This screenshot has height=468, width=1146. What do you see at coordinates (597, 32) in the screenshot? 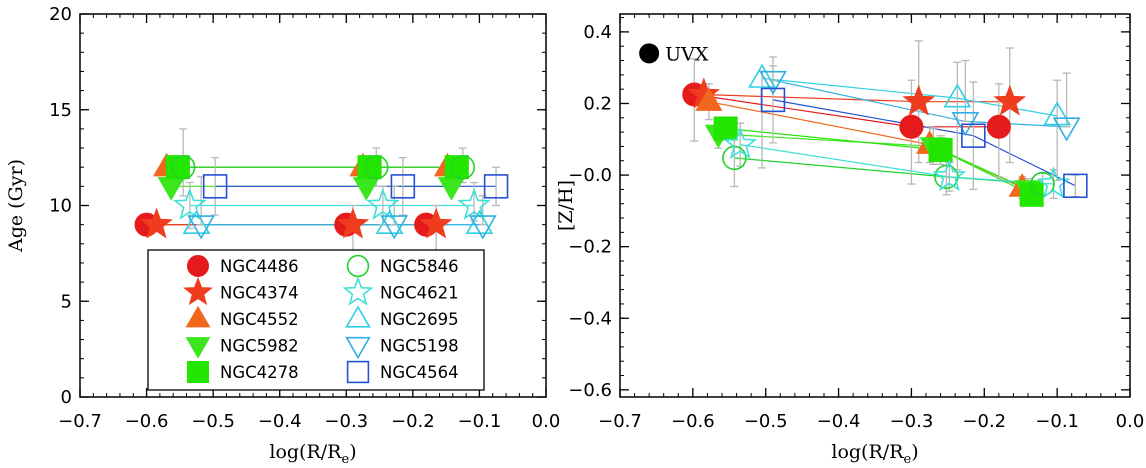
I see `y-tick-label: 0.4` at bounding box center [597, 32].